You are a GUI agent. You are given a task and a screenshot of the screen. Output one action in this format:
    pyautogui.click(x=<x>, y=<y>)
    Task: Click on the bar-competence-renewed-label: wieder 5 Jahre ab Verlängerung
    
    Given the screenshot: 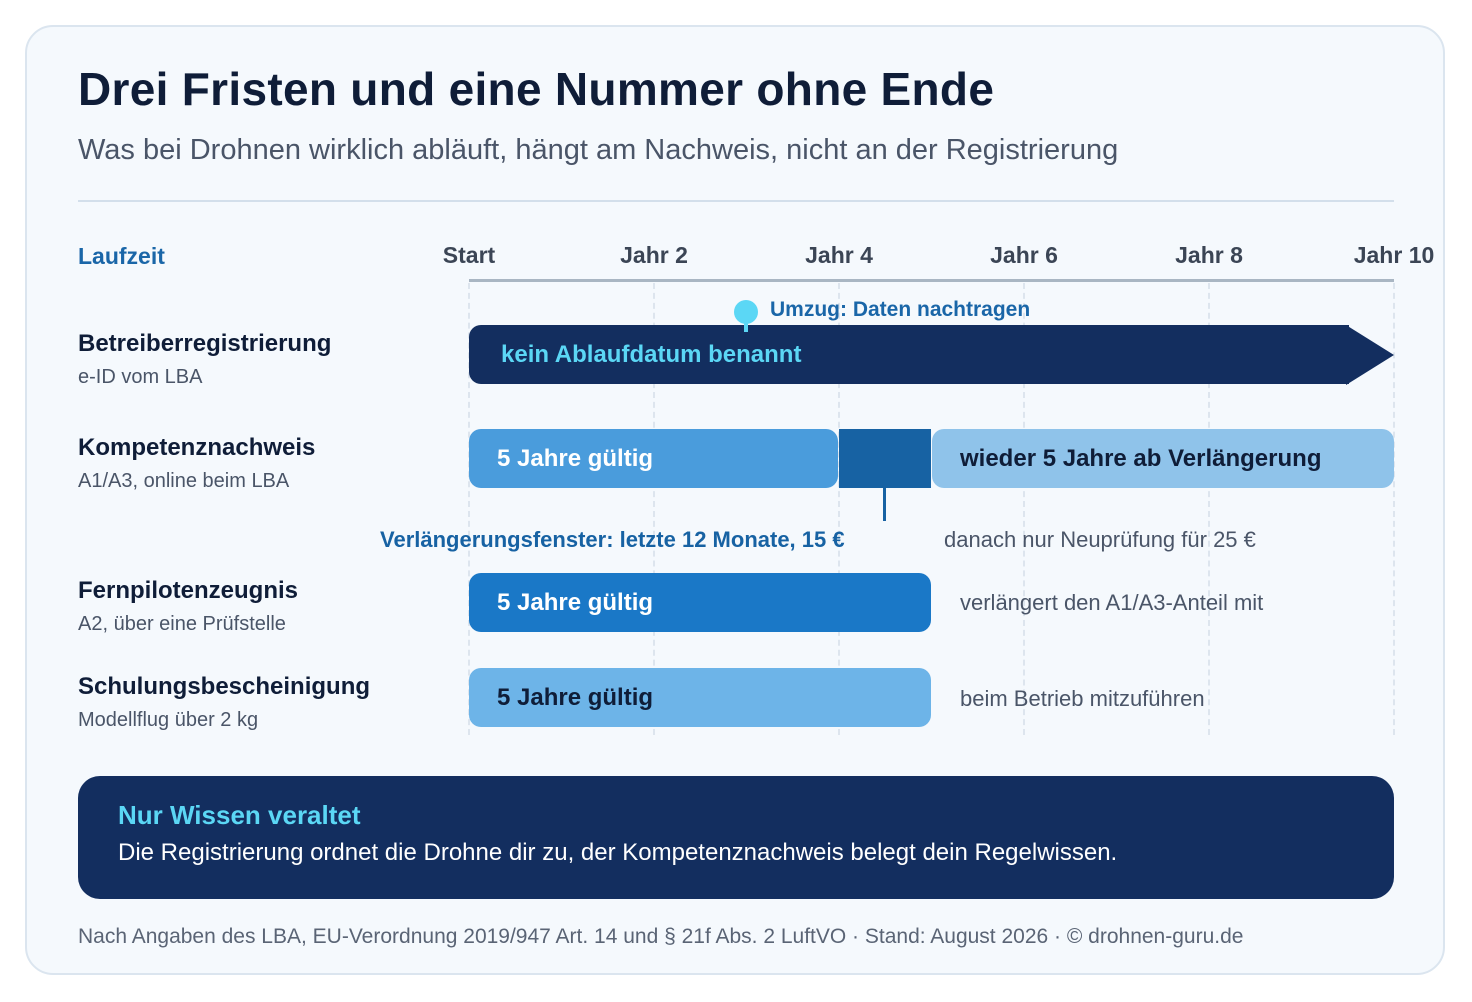 What is the action you would take?
    pyautogui.click(x=1141, y=458)
    